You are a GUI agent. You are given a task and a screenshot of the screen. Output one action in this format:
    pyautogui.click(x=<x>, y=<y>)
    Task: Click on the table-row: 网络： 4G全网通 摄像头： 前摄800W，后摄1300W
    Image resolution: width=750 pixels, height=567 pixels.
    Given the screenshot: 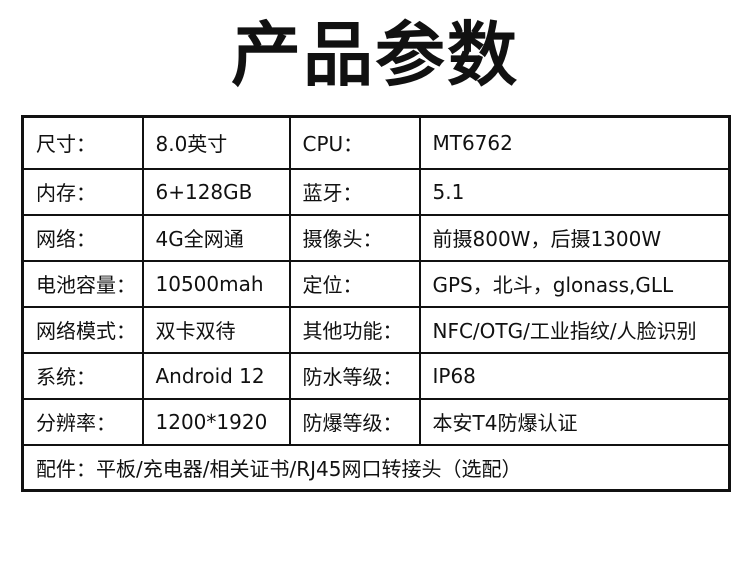 What is the action you would take?
    pyautogui.click(x=376, y=237)
    